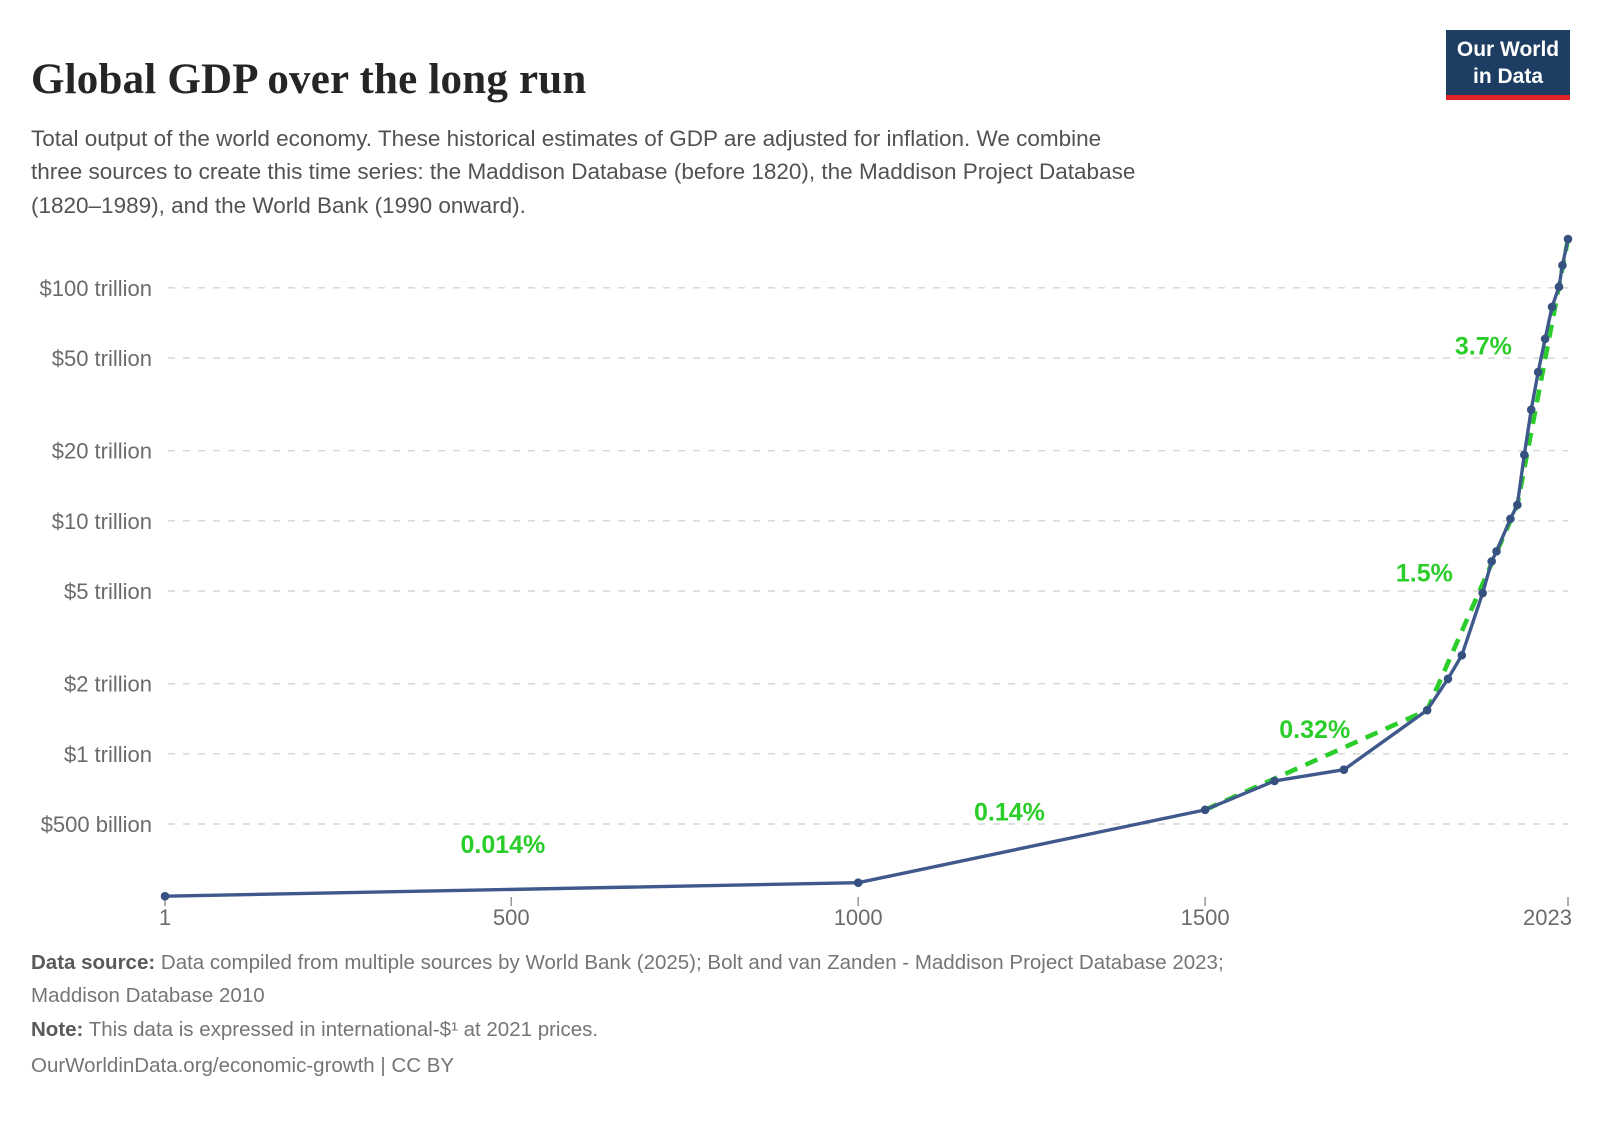  I want to click on note-label: Note:, so click(57, 1029).